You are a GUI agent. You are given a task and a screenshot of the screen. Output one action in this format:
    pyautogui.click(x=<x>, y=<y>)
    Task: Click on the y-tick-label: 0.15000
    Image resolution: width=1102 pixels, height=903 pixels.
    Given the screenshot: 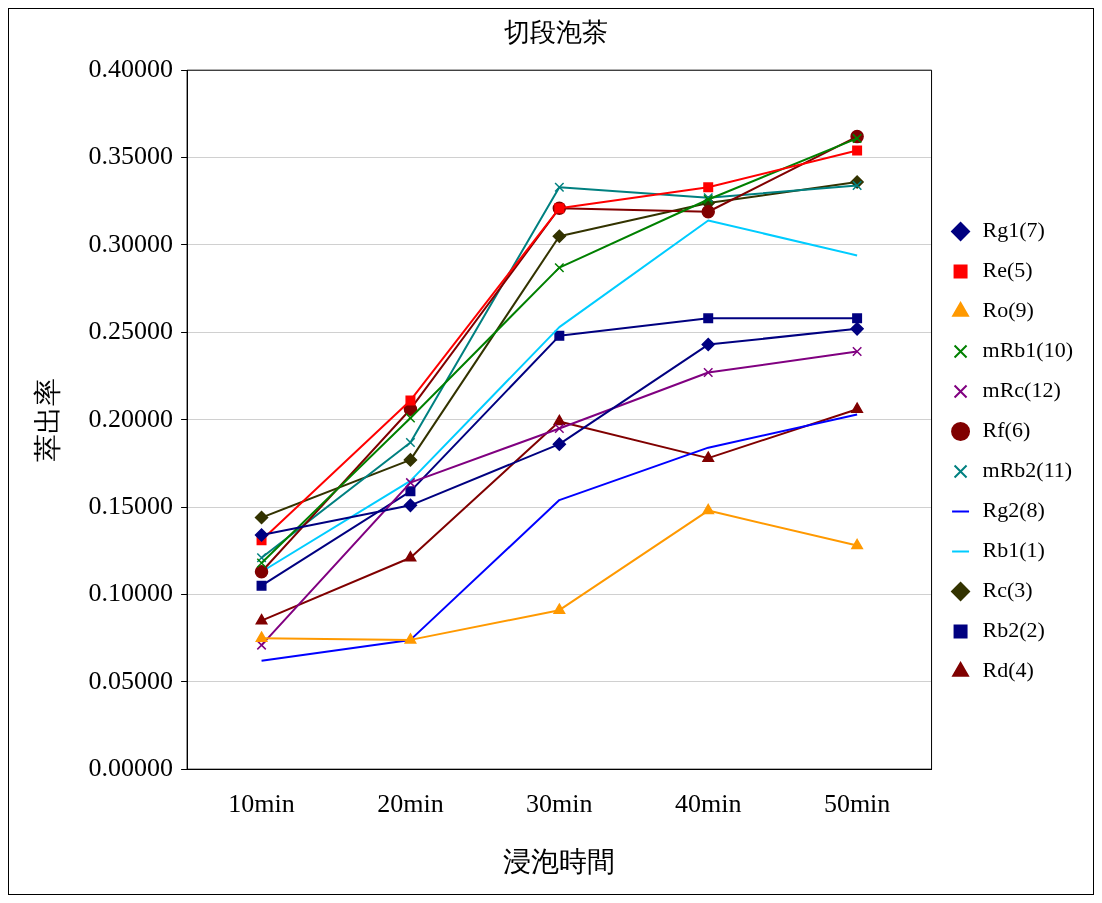 What is the action you would take?
    pyautogui.click(x=131, y=505)
    